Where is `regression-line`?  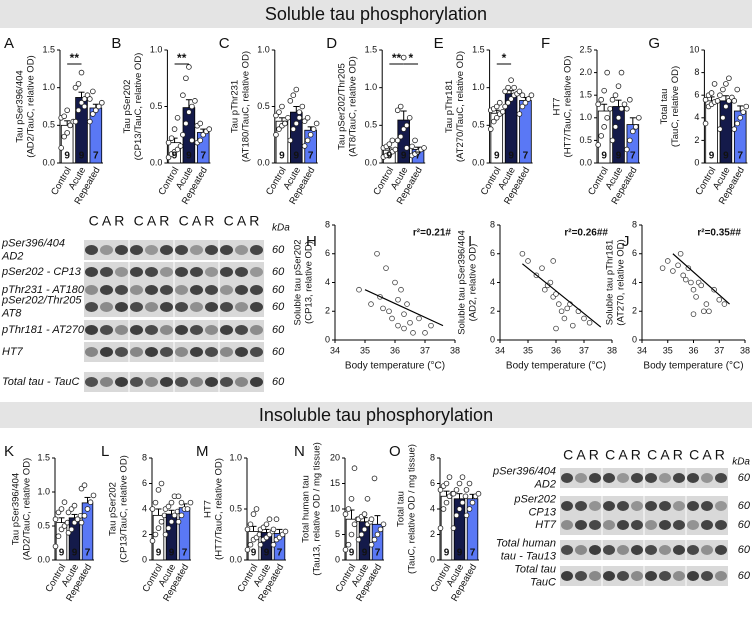 regression-line is located at coordinates (404, 308).